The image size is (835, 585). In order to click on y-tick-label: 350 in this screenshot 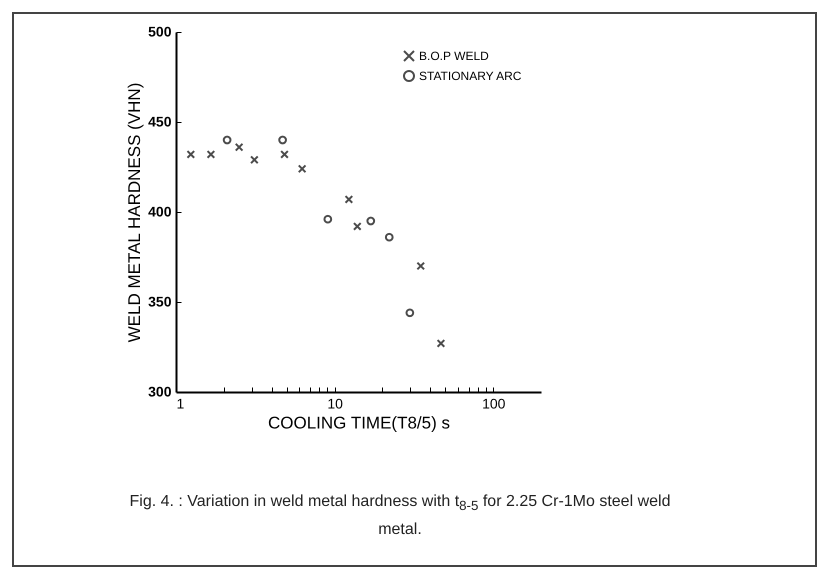, I will do `click(160, 302)`.